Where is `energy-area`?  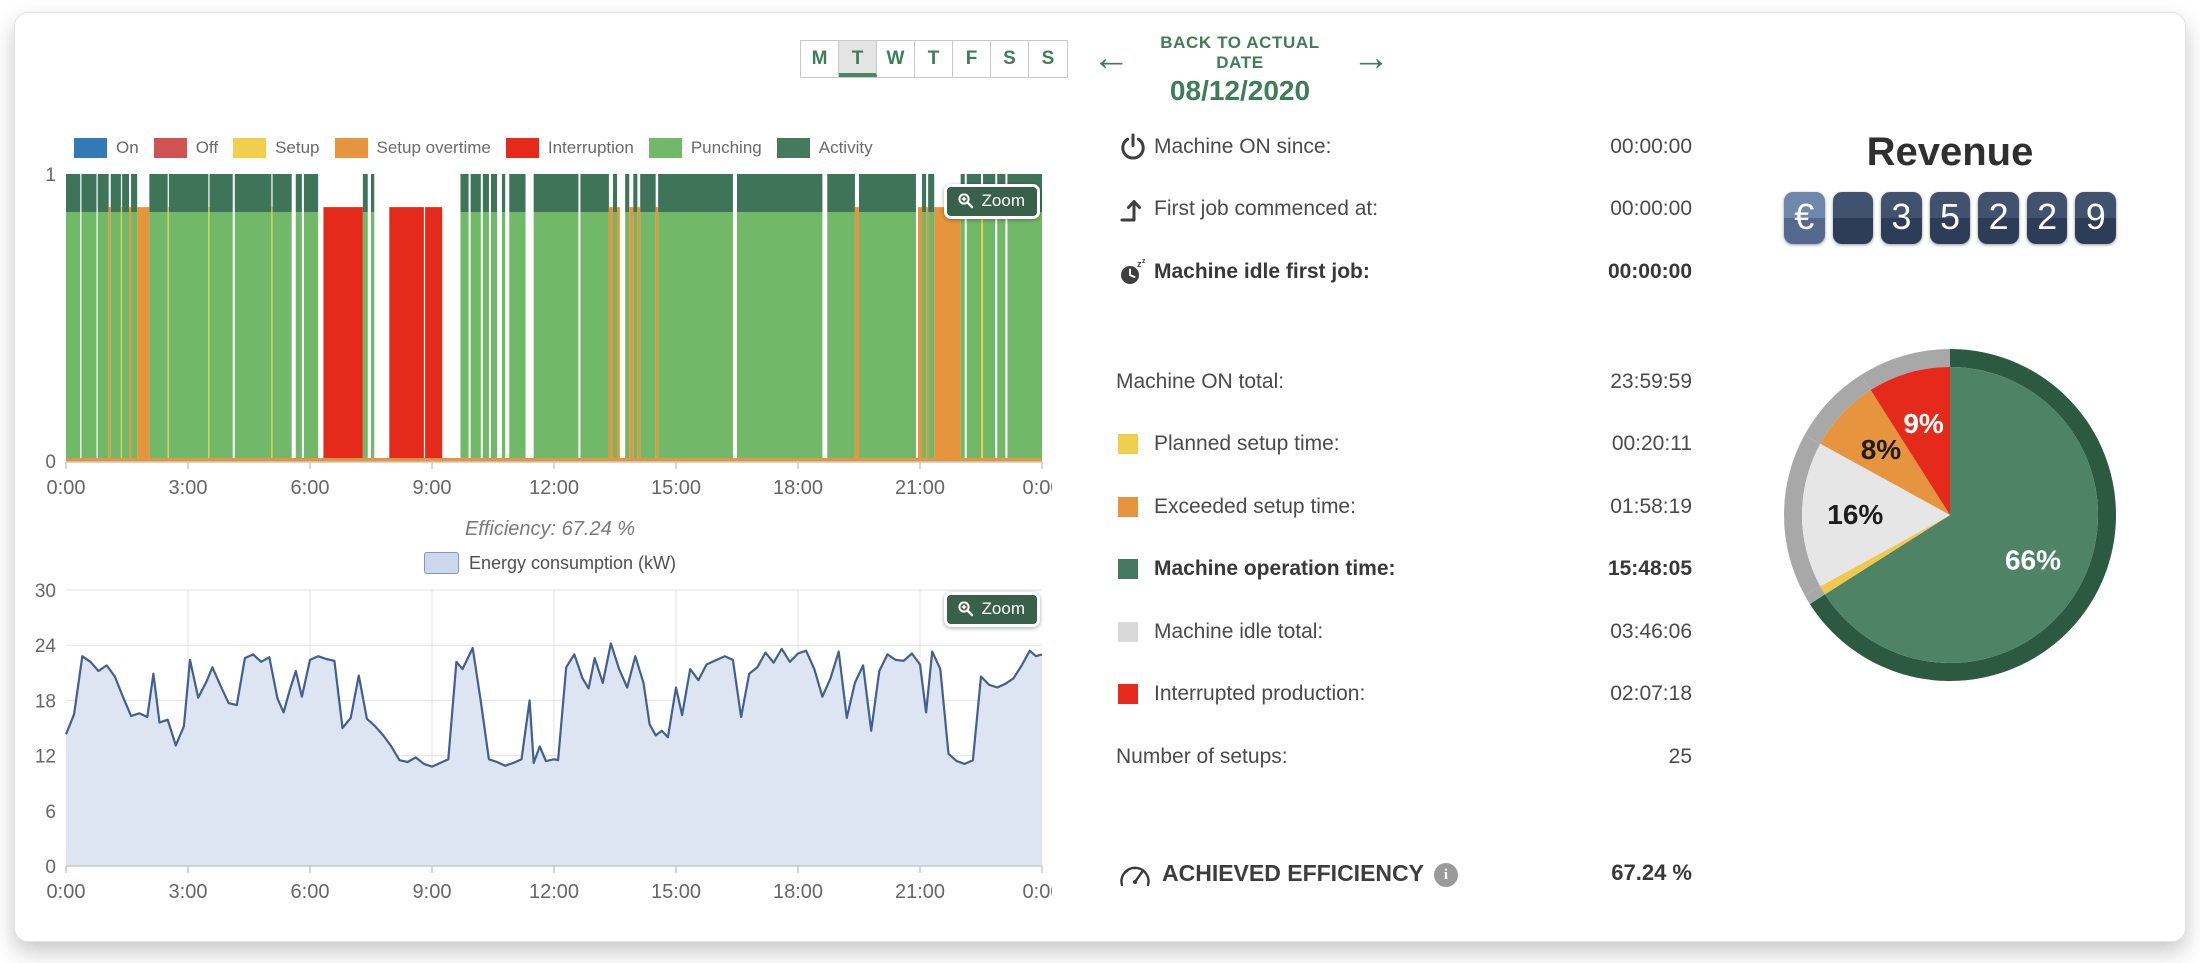 energy-area is located at coordinates (554, 754).